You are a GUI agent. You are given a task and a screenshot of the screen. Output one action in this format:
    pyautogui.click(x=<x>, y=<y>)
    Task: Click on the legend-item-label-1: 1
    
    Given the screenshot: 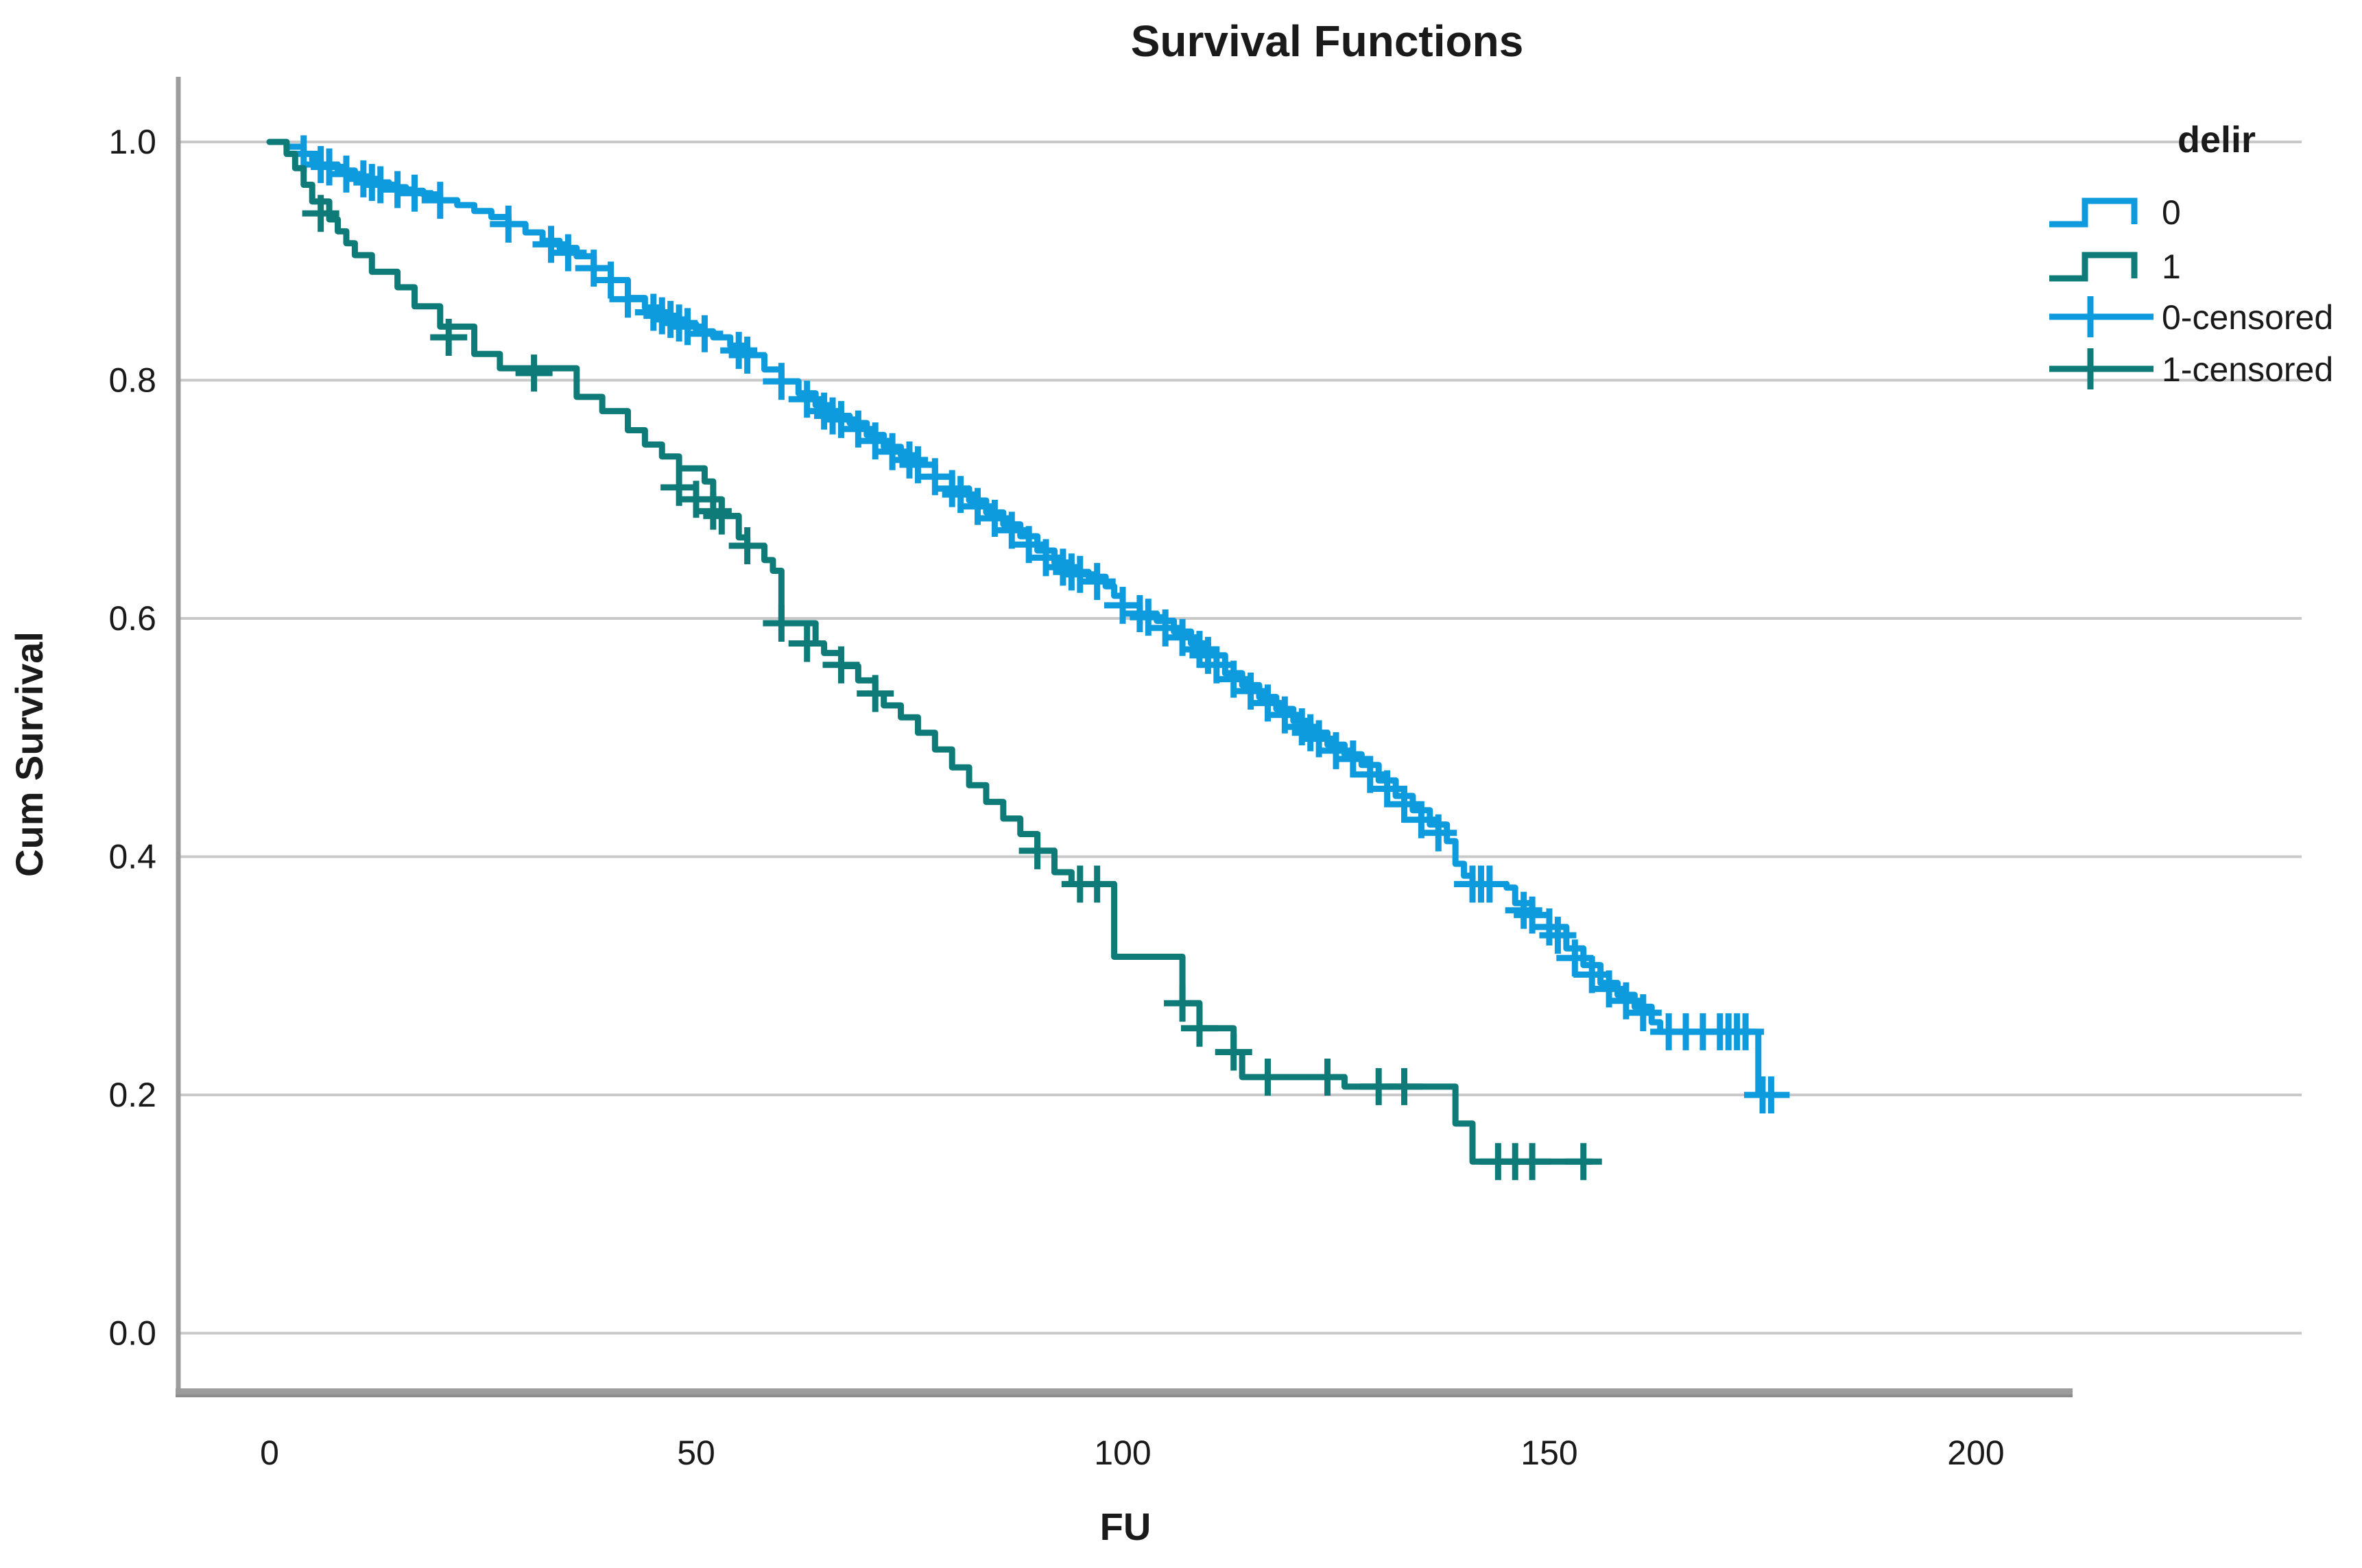 What is the action you would take?
    pyautogui.click(x=2171, y=267)
    